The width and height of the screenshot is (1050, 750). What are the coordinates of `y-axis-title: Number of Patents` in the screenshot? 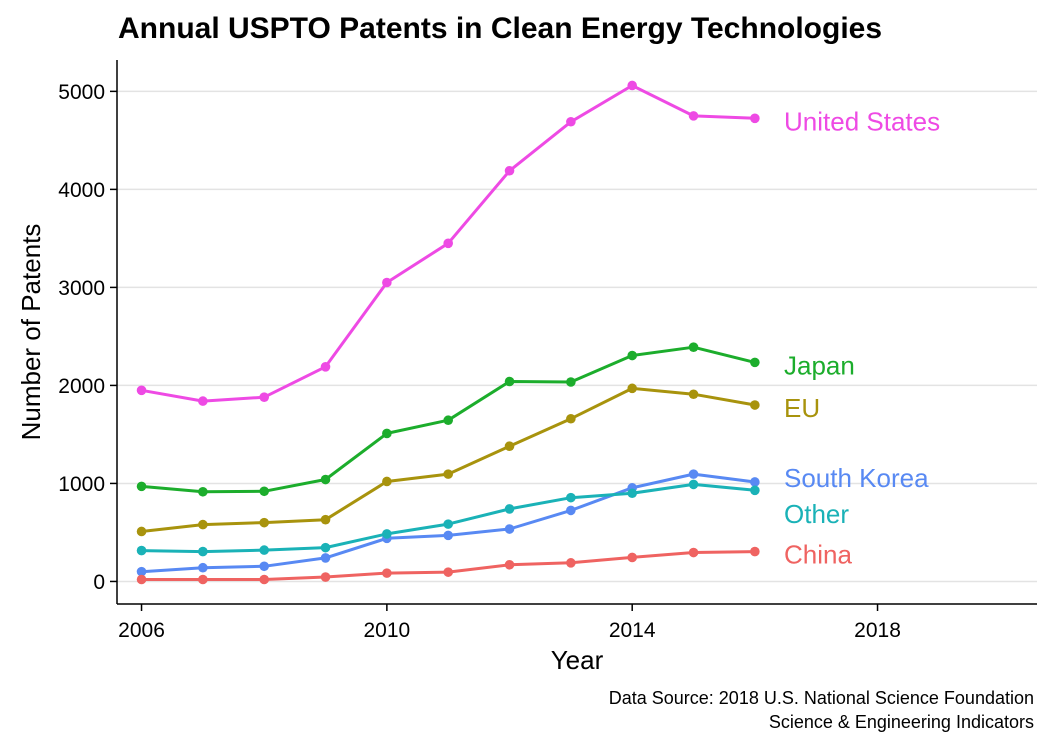 It's located at (31, 332).